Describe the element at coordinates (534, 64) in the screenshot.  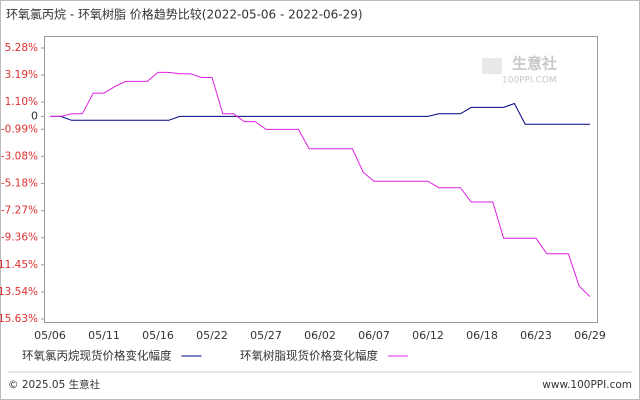
I see `watermark-name: 生意社` at that location.